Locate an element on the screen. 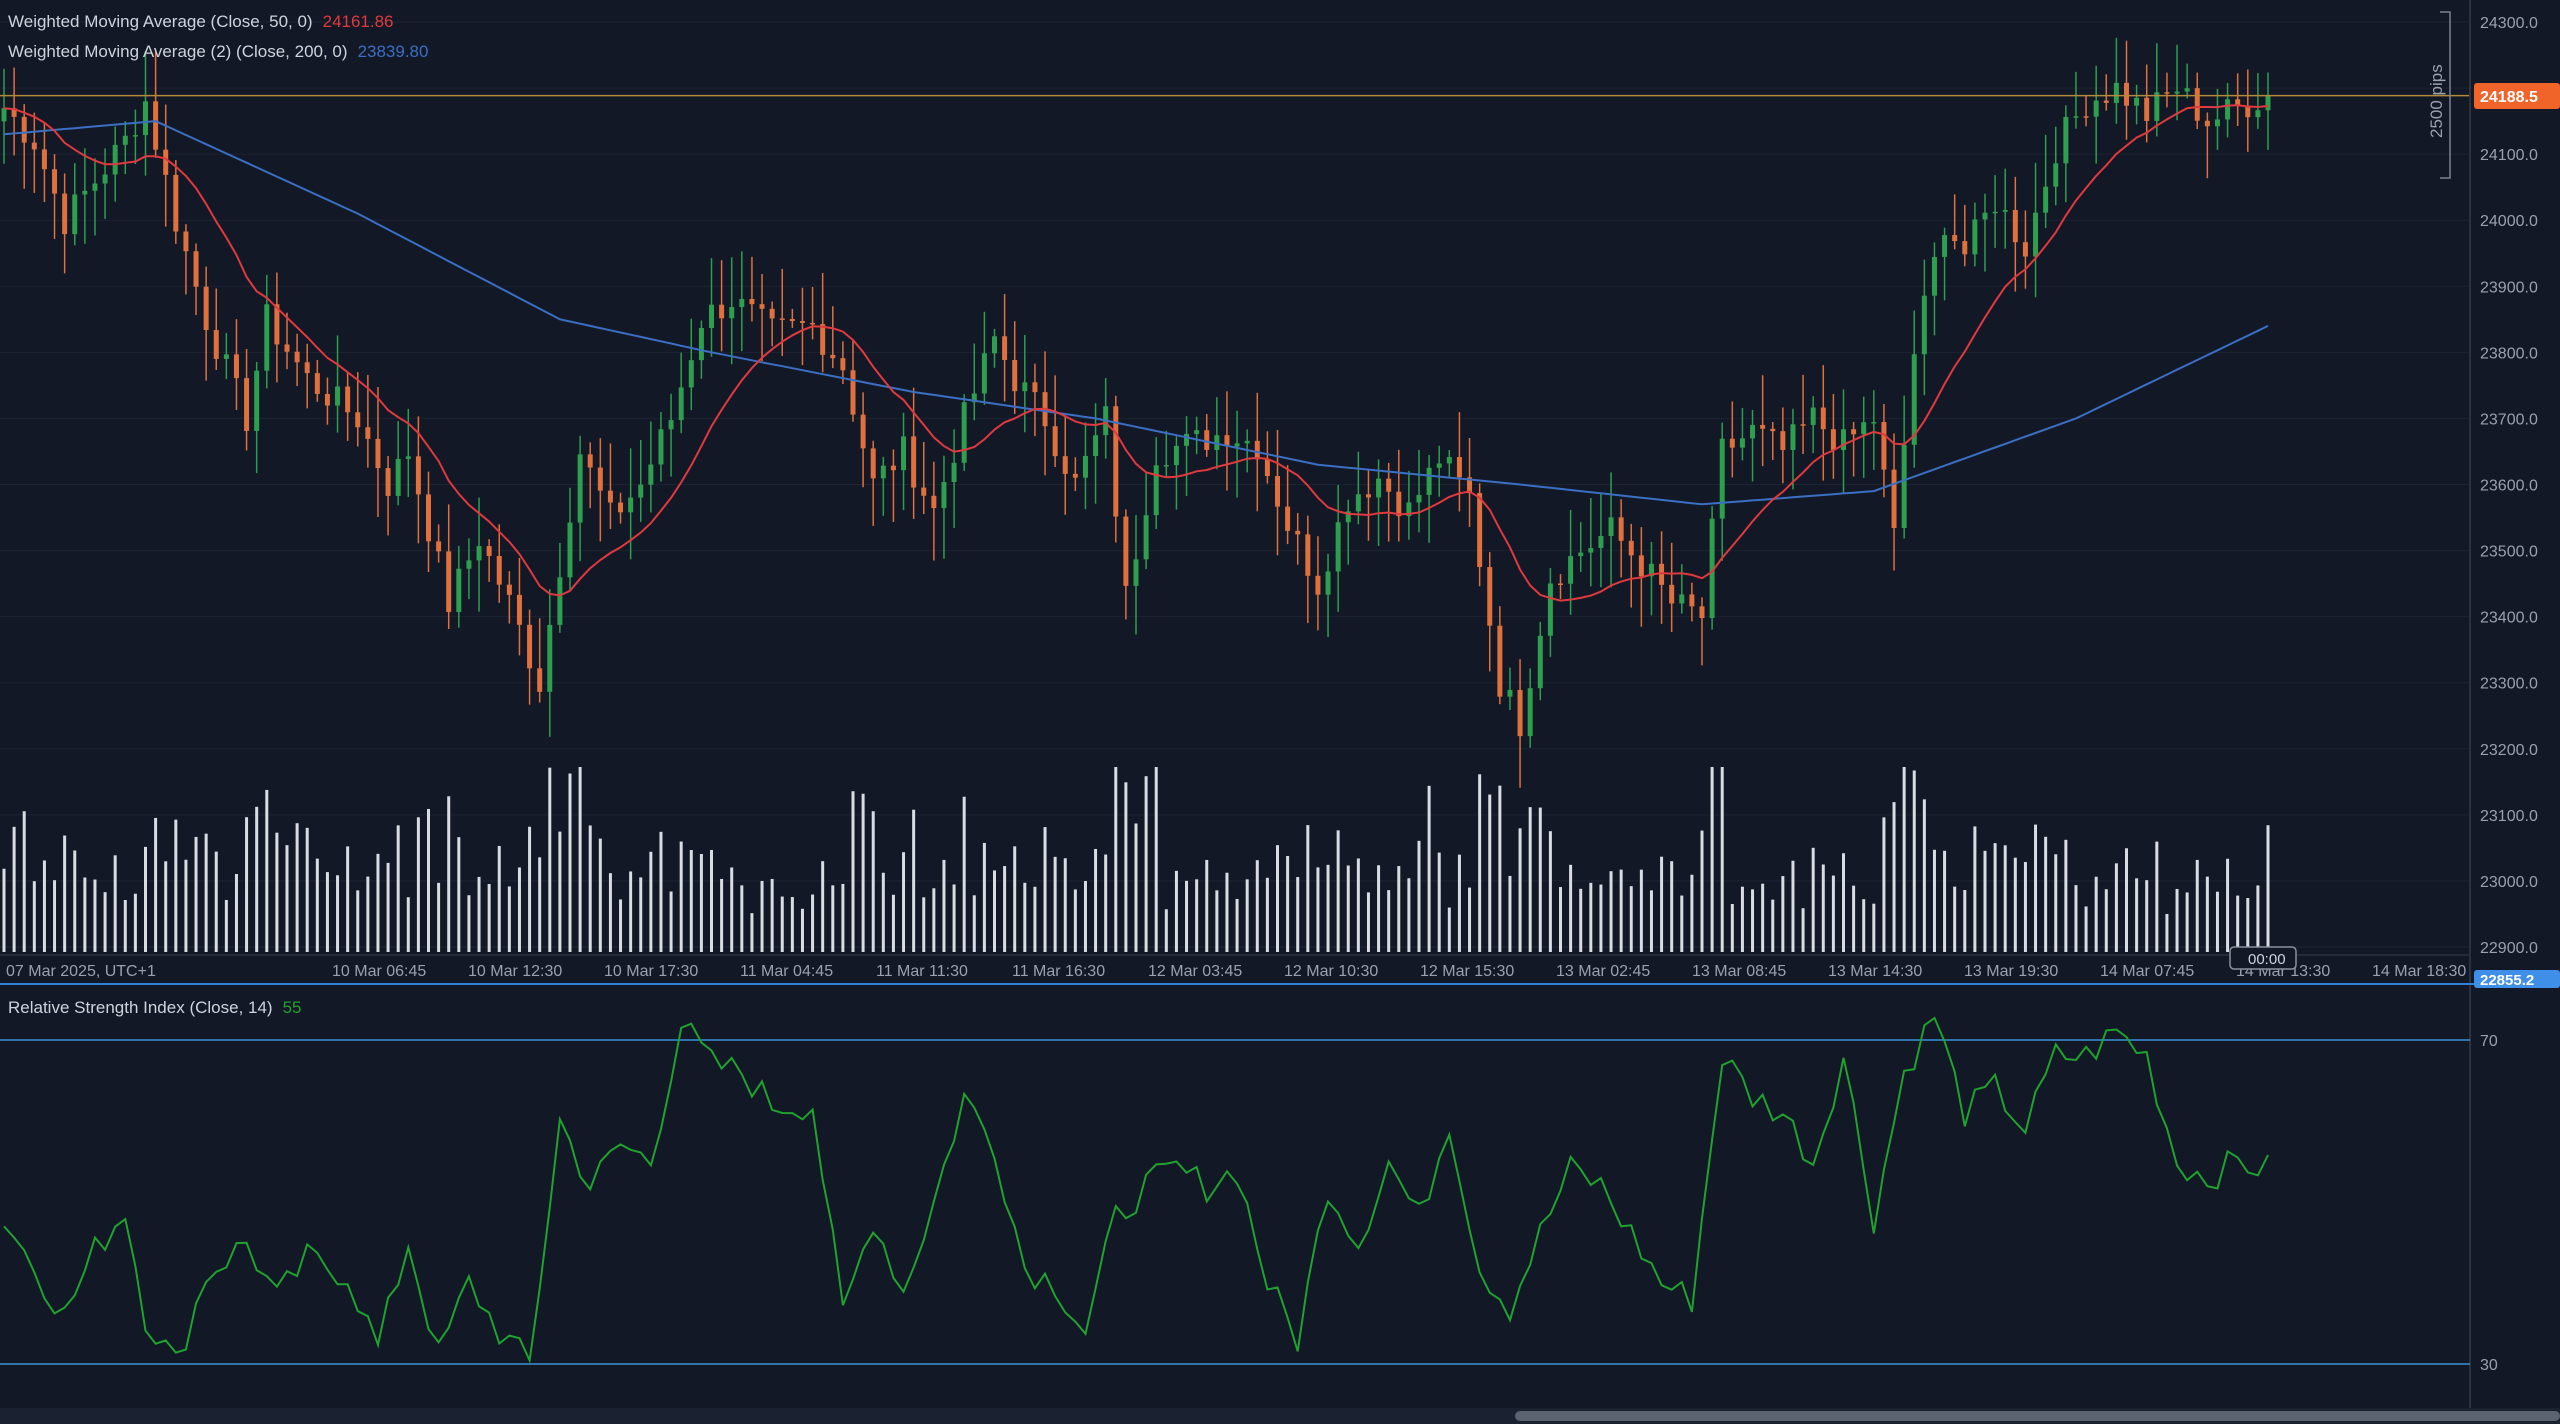 Image resolution: width=2560 pixels, height=1424 pixels. horizontal-scrollbar is located at coordinates (1280, 1416).